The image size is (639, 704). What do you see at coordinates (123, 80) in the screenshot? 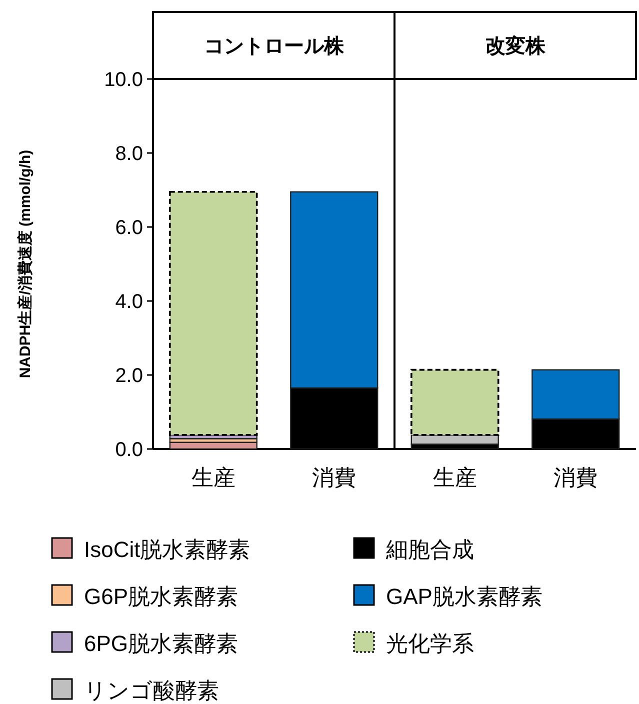
I see `y-tick-label: 10.0` at bounding box center [123, 80].